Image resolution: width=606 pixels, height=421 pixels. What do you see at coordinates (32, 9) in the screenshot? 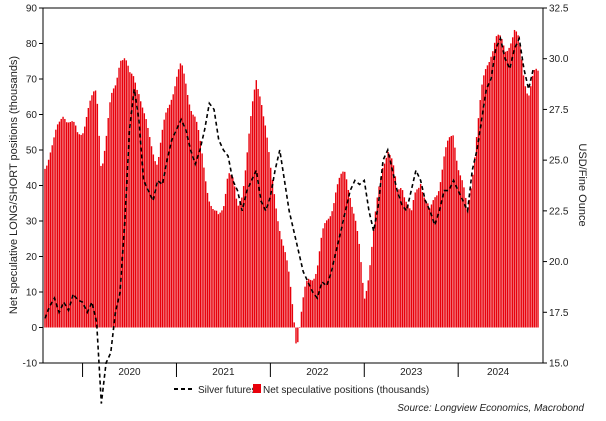
I see `left-tick-label: 90` at bounding box center [32, 9].